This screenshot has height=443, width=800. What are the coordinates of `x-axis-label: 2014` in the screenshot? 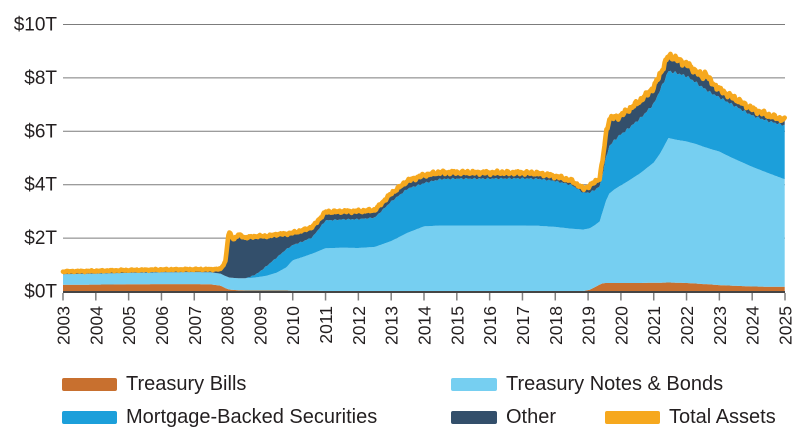 It's located at (425, 325).